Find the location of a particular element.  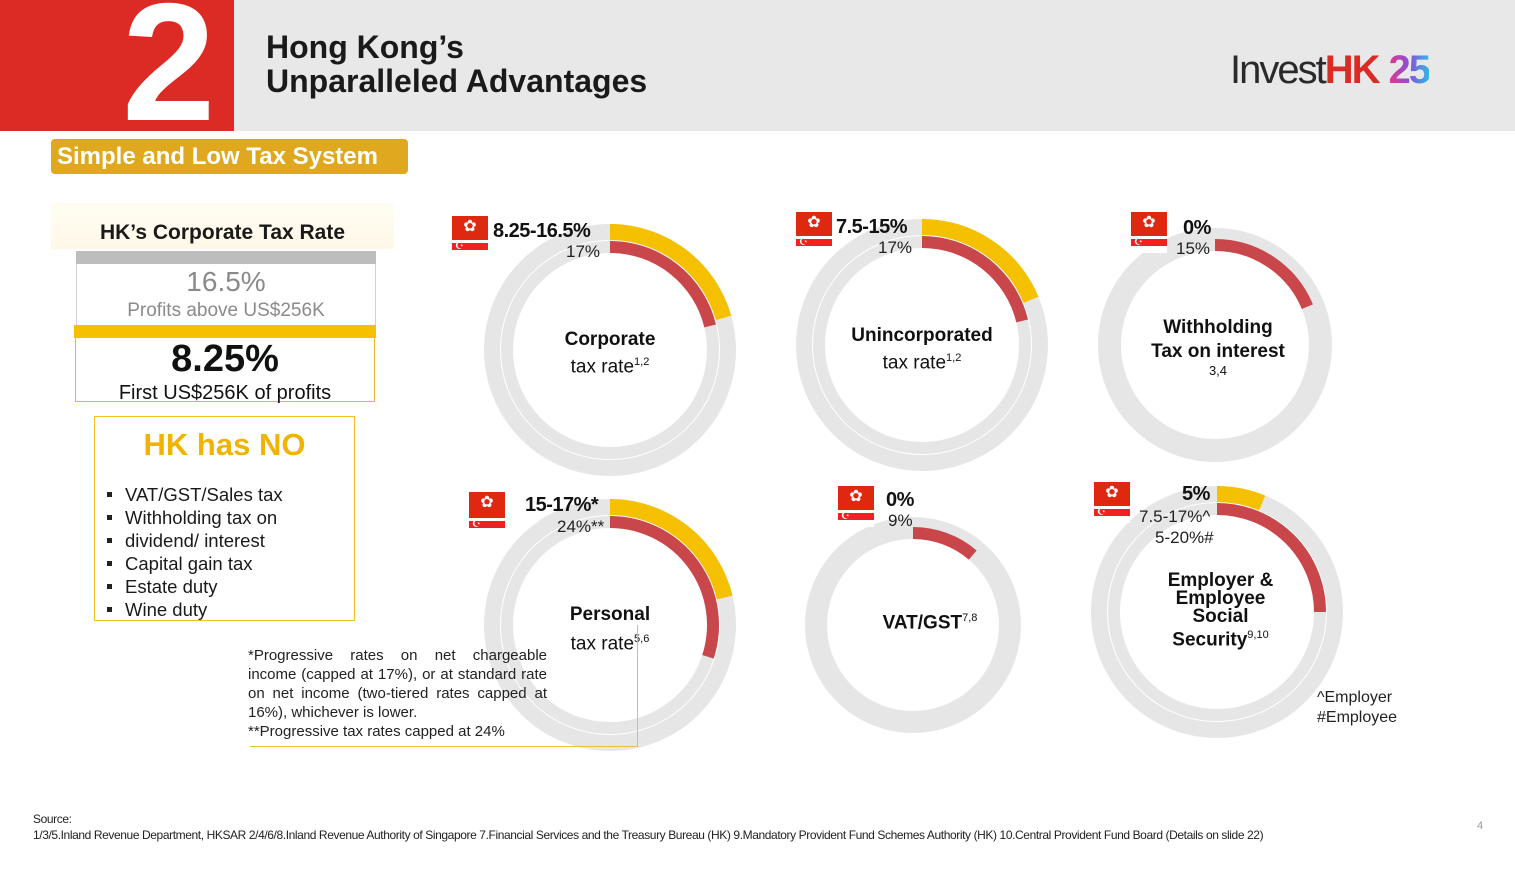

hk-rate-label: 7.5-15% is located at coordinates (872, 227).